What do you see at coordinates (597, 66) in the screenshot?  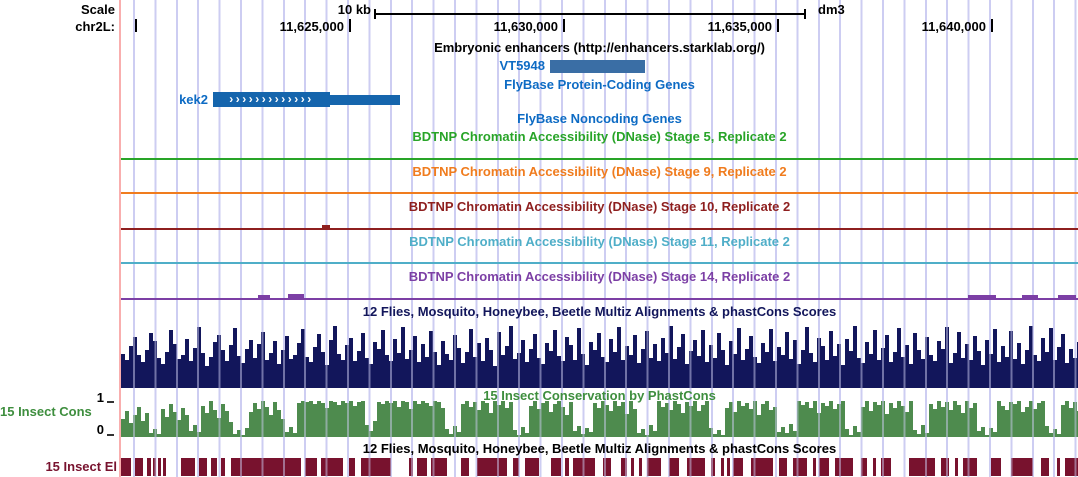 I see `enhancer-item-bar` at bounding box center [597, 66].